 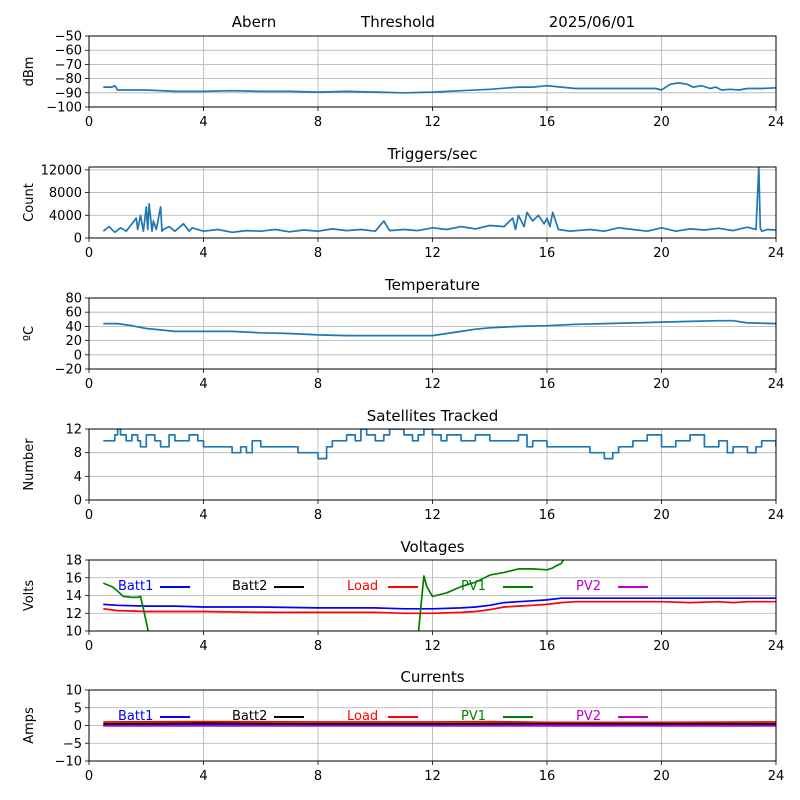 What do you see at coordinates (432, 285) in the screenshot?
I see `panel-title: Temperature` at bounding box center [432, 285].